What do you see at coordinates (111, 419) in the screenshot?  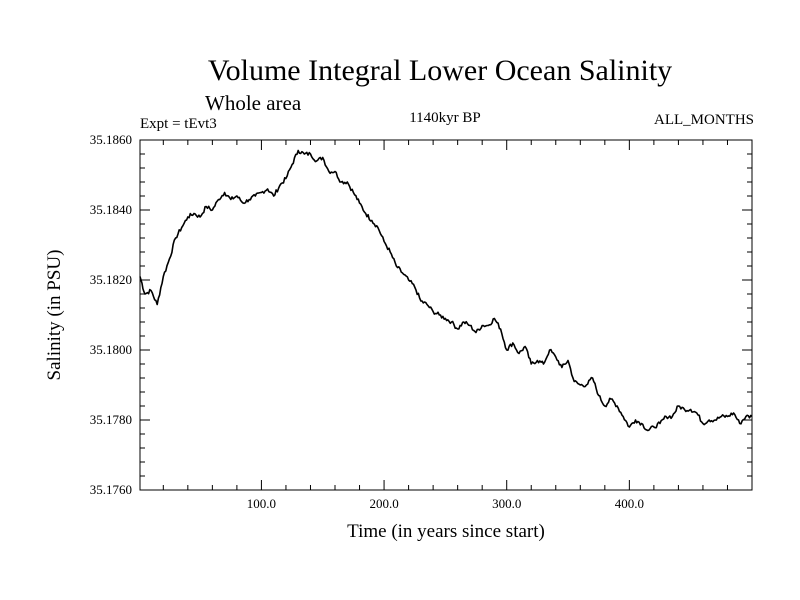 I see `y-tick-label: 35.1780` at bounding box center [111, 419].